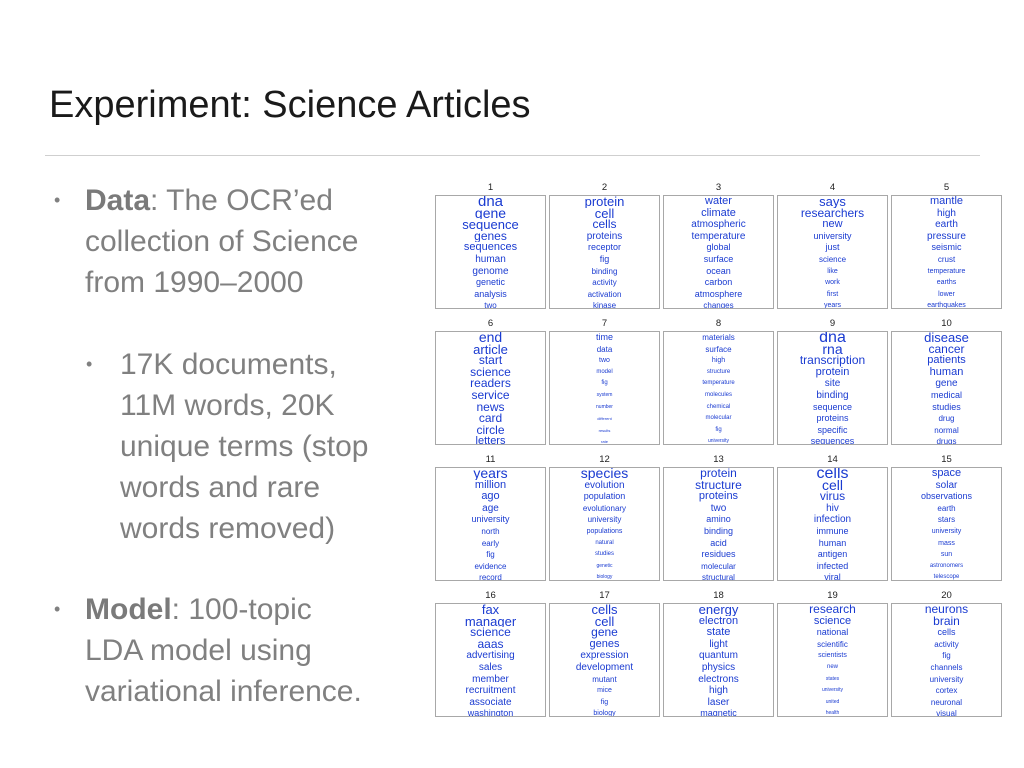 Image resolution: width=1024 pixels, height=768 pixels. What do you see at coordinates (946, 459) in the screenshot?
I see `topic-number: 15` at bounding box center [946, 459].